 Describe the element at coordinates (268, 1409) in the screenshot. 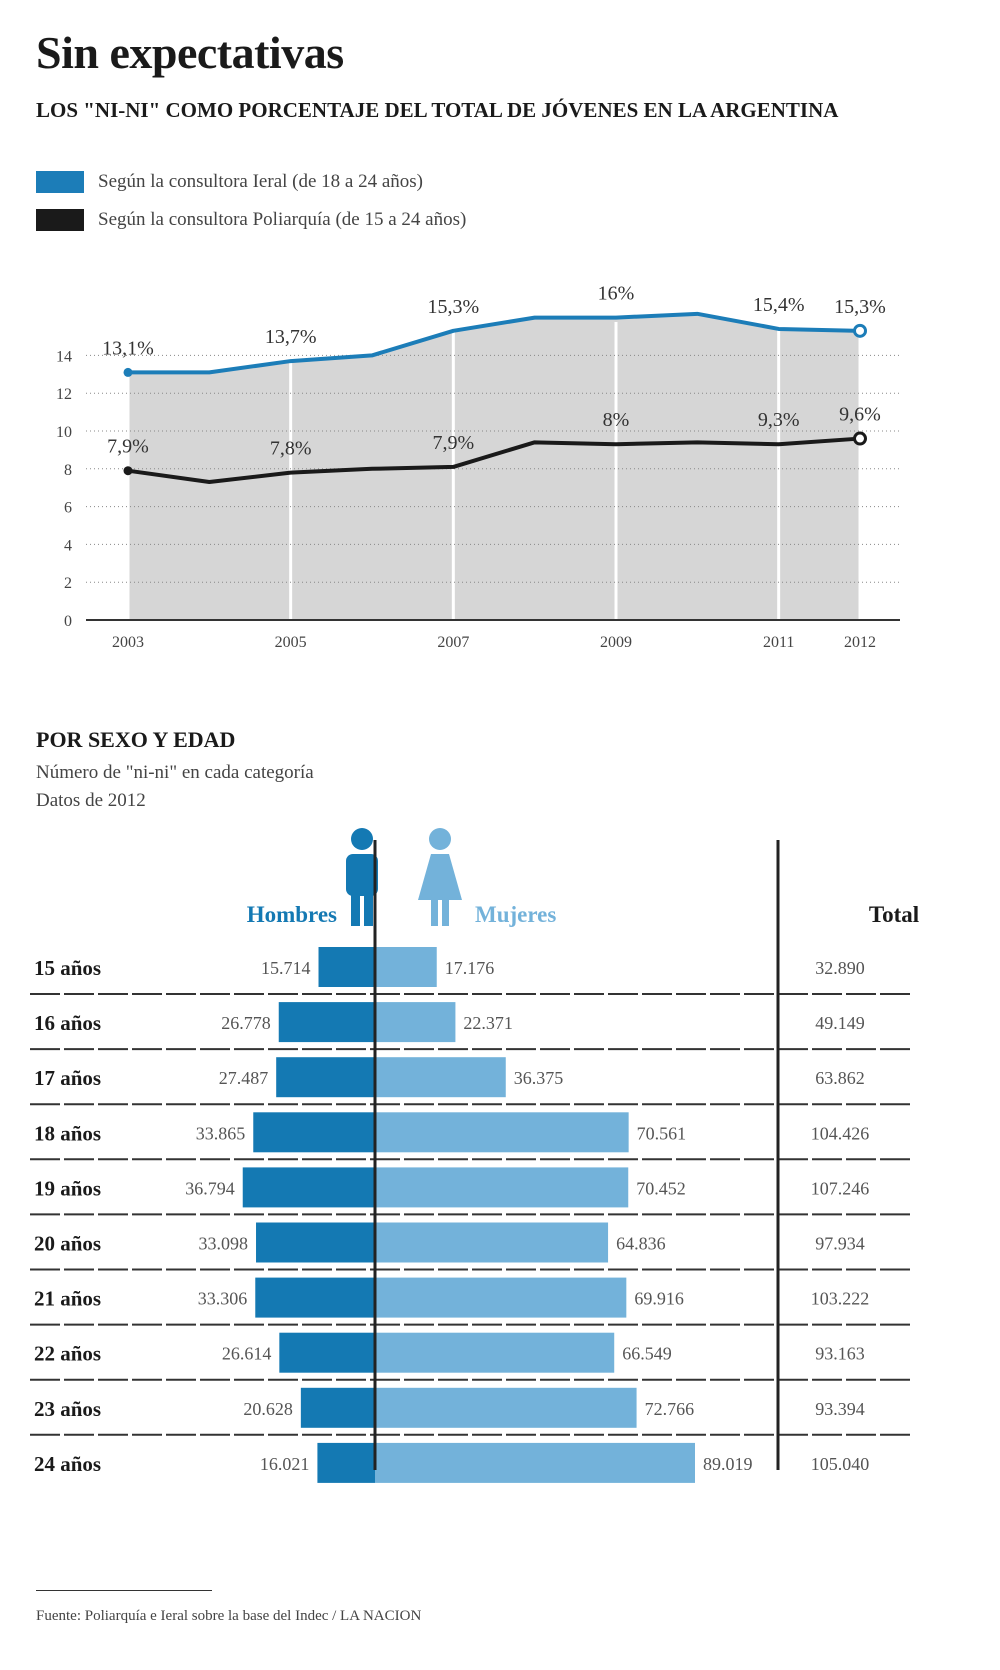

I see `men-value-label: 20.628` at that location.